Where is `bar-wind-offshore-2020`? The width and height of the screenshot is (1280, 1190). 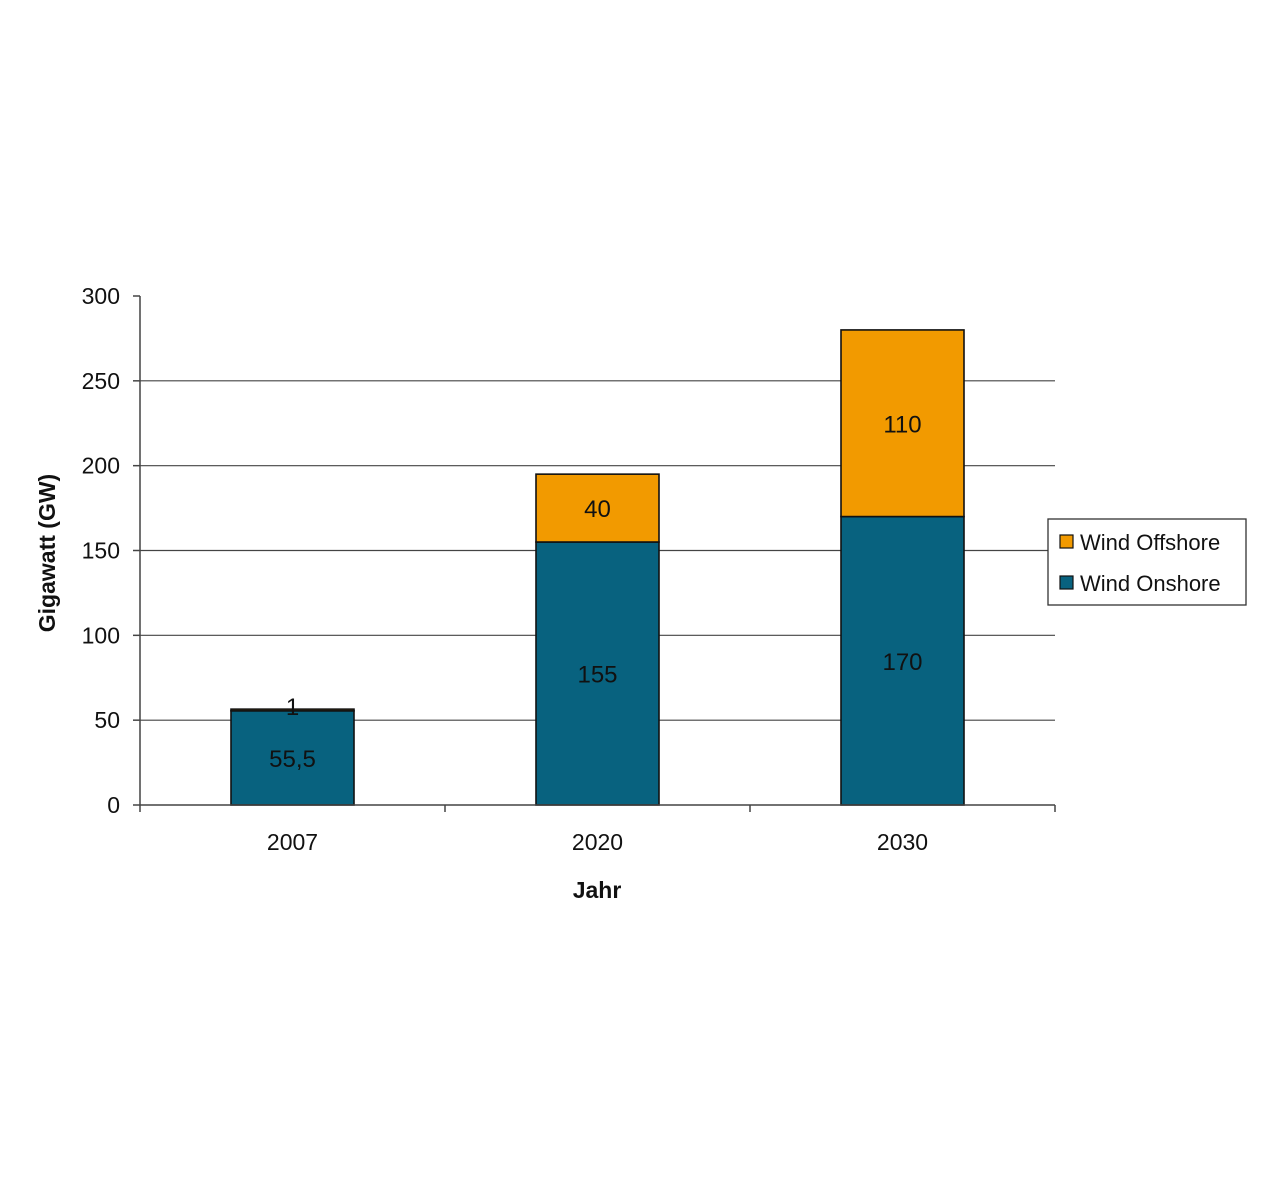
bar-wind-offshore-2020 is located at coordinates (597, 508).